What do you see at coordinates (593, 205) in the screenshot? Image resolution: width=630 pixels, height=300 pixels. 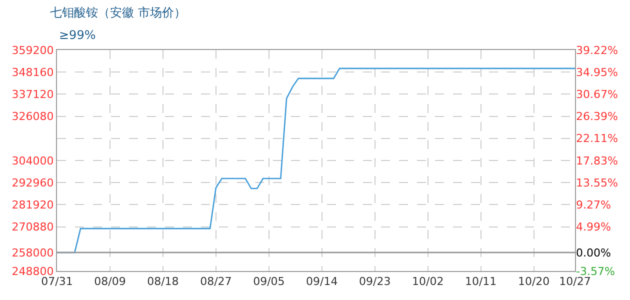 I see `y2-tick-label: 9.27%` at bounding box center [593, 205].